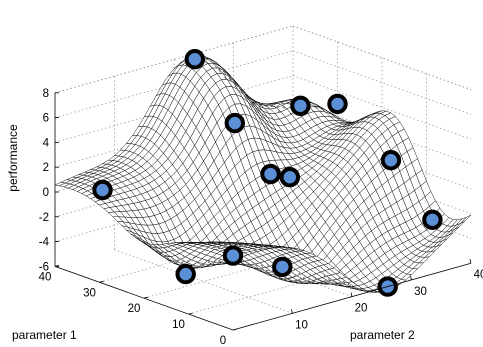  Describe the element at coordinates (223, 341) in the screenshot. I see `x-tick-label: 0` at that location.